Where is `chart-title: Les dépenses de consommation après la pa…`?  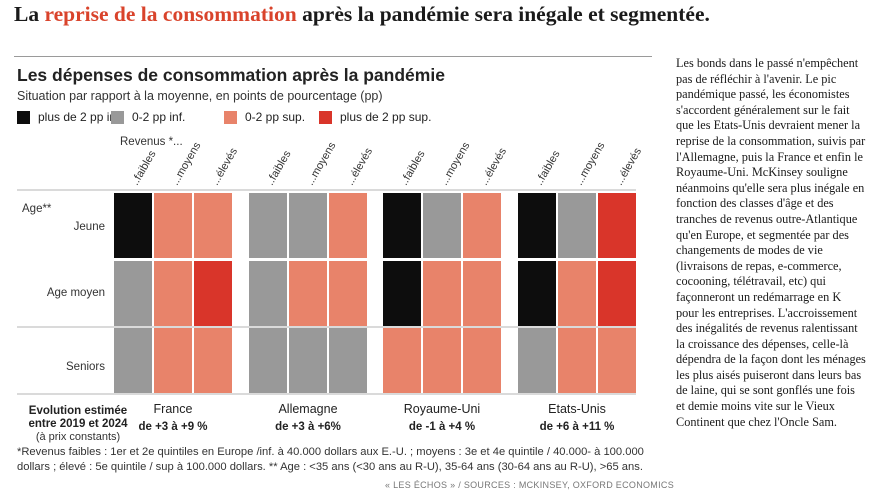 chart-title: Les dépenses de consommation après la pa… is located at coordinates (231, 75).